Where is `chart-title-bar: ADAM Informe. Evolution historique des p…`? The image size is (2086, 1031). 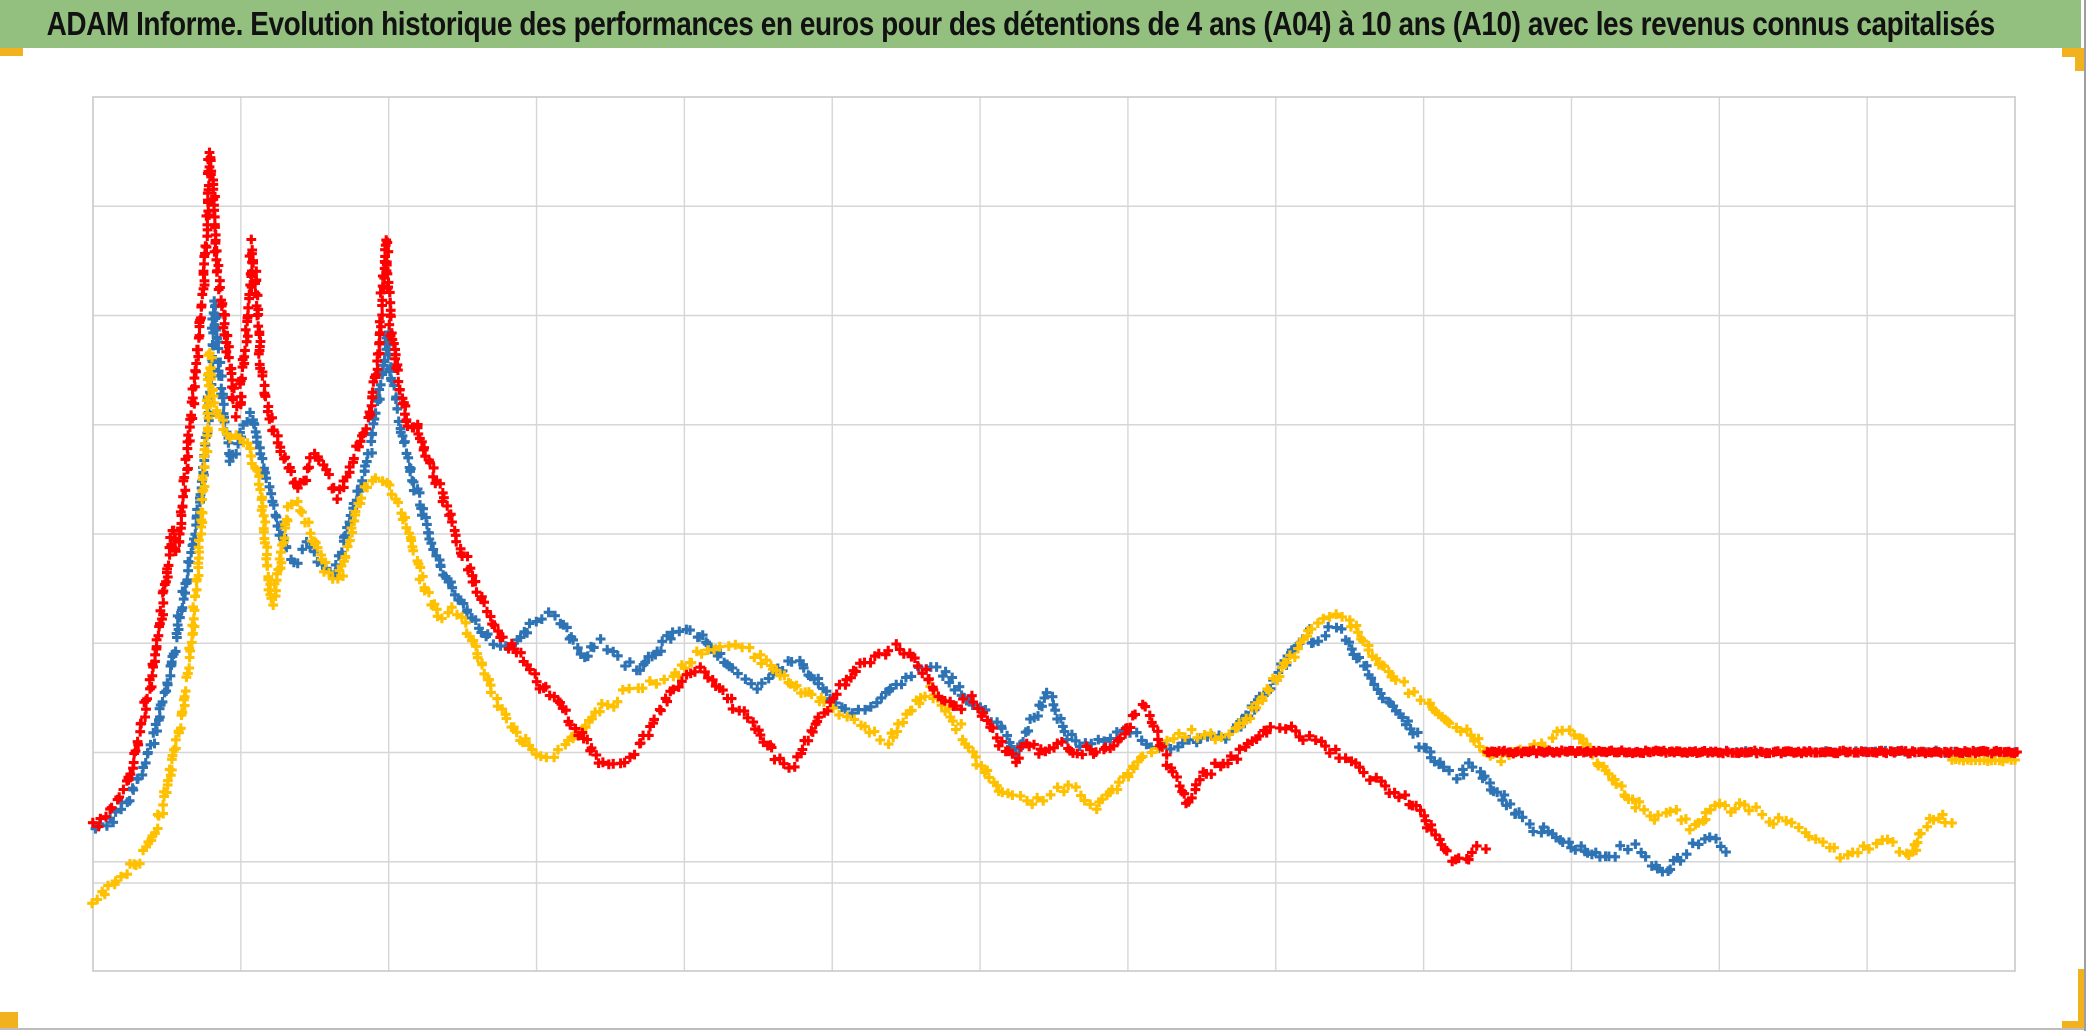 chart-title-bar: ADAM Informe. Evolution historique des p… is located at coordinates (1040, 24).